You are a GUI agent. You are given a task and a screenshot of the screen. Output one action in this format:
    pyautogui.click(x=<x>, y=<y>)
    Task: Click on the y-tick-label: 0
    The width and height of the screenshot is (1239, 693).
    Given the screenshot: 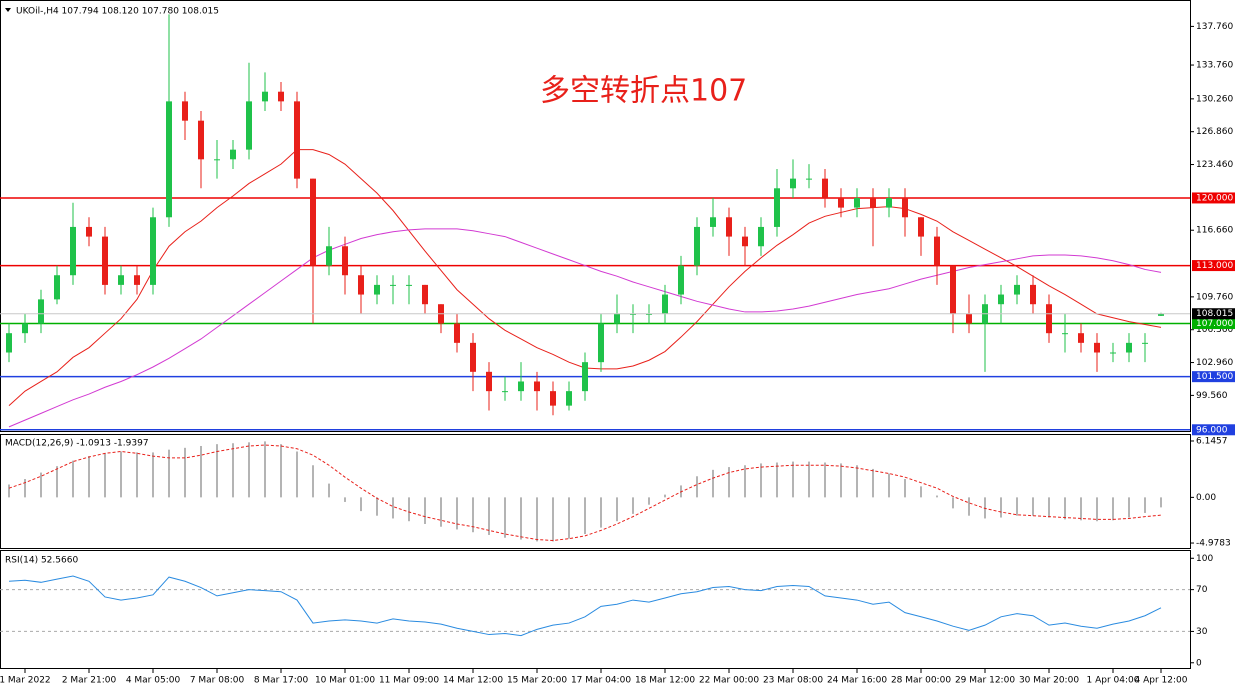 What is the action you would take?
    pyautogui.click(x=1199, y=663)
    